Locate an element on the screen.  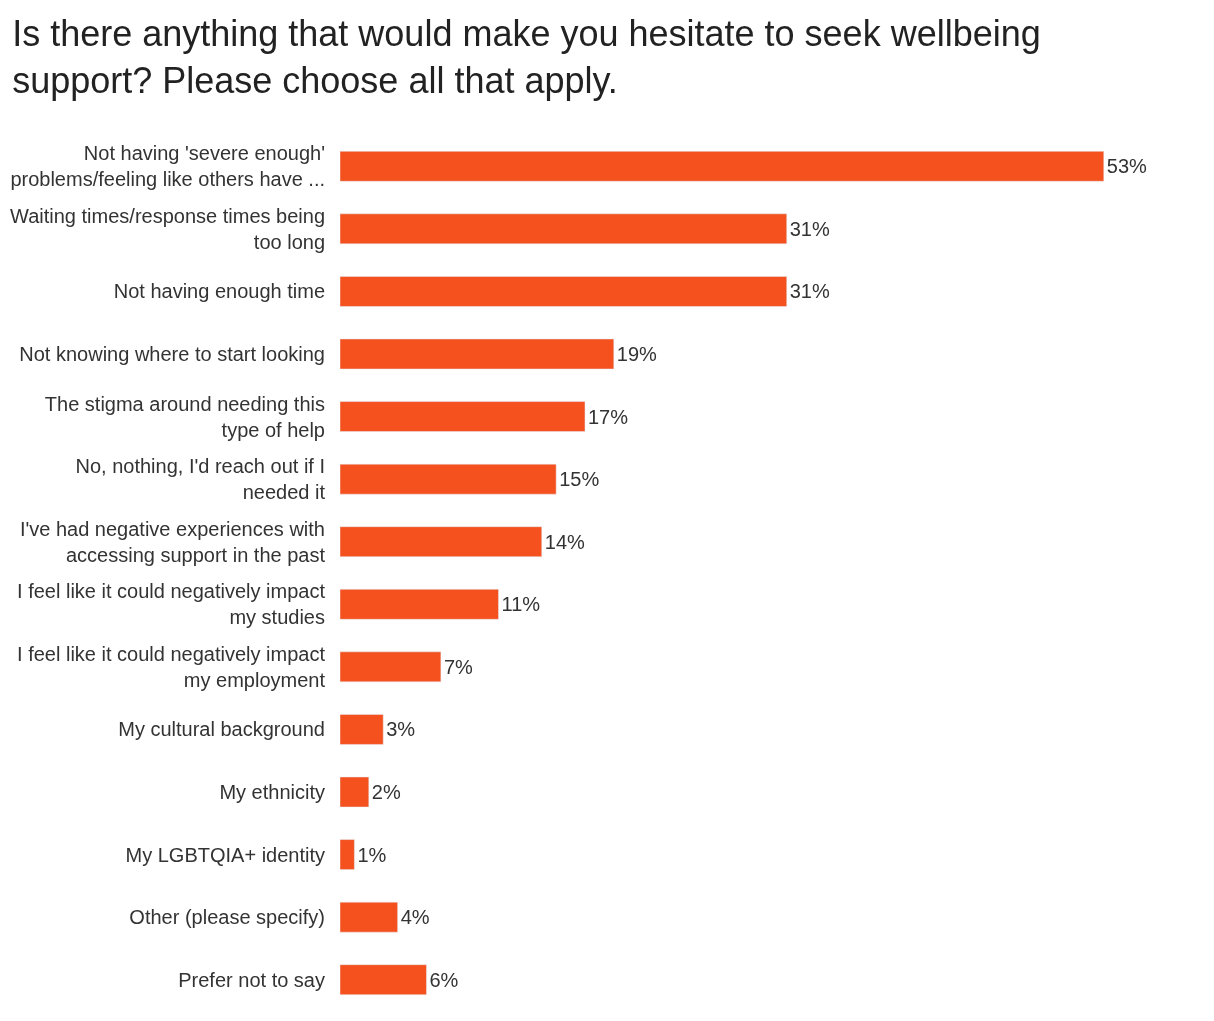
y-tick-label: My cultural background is located at coordinates (221, 729).